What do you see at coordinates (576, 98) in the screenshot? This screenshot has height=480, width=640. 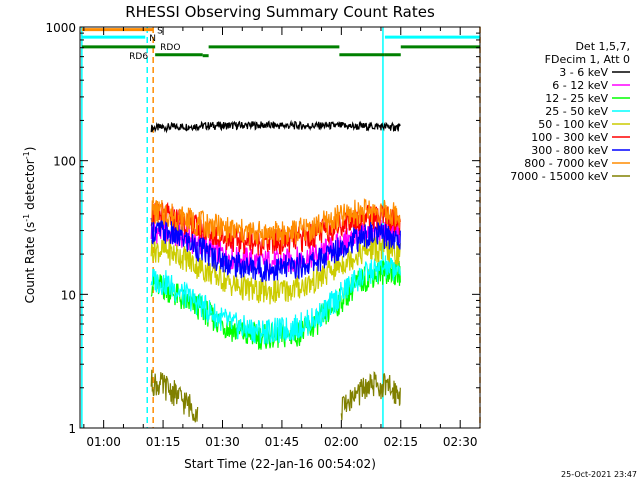 I see `legend-entry-label: 12 - 25 keV` at bounding box center [576, 98].